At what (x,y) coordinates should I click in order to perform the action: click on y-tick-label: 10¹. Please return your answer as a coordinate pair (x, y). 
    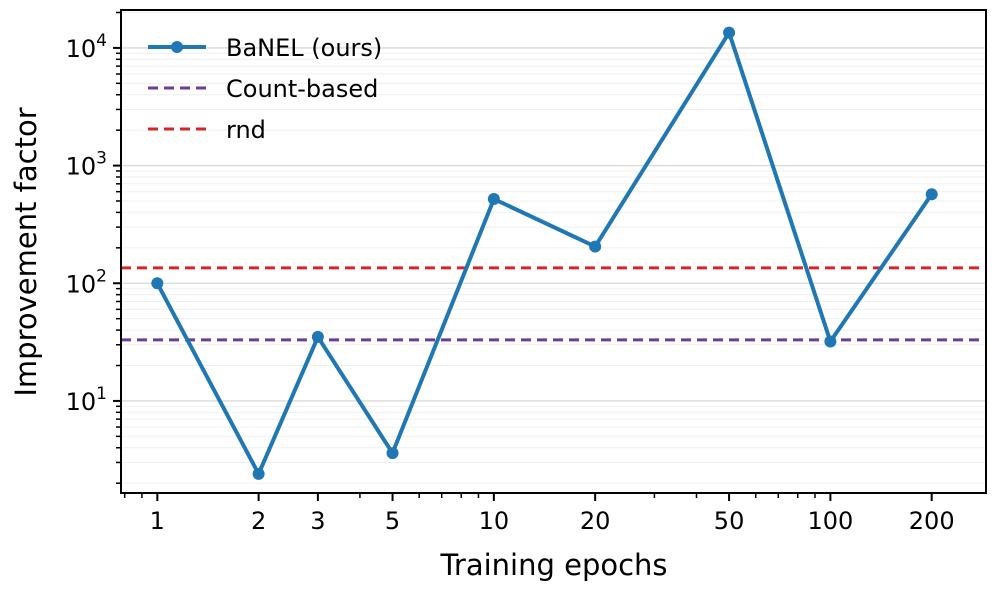
    Looking at the image, I should click on (86, 400).